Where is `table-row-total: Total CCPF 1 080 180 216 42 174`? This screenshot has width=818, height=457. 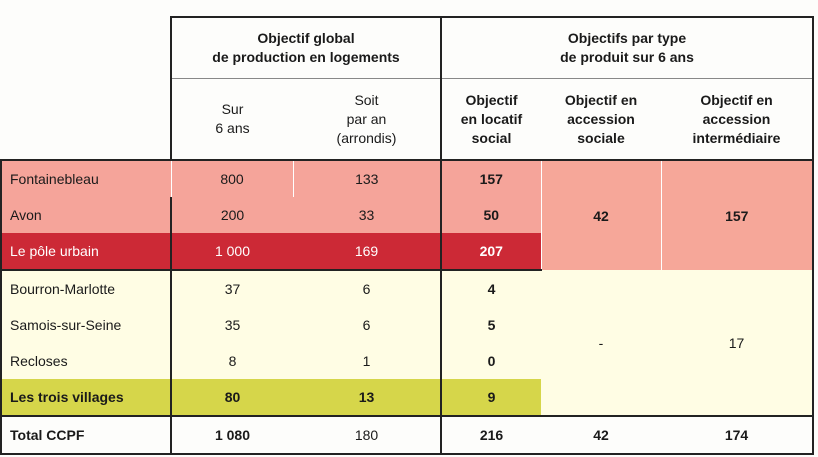
table-row-total: Total CCPF 1 080 180 216 42 174 is located at coordinates (407, 435).